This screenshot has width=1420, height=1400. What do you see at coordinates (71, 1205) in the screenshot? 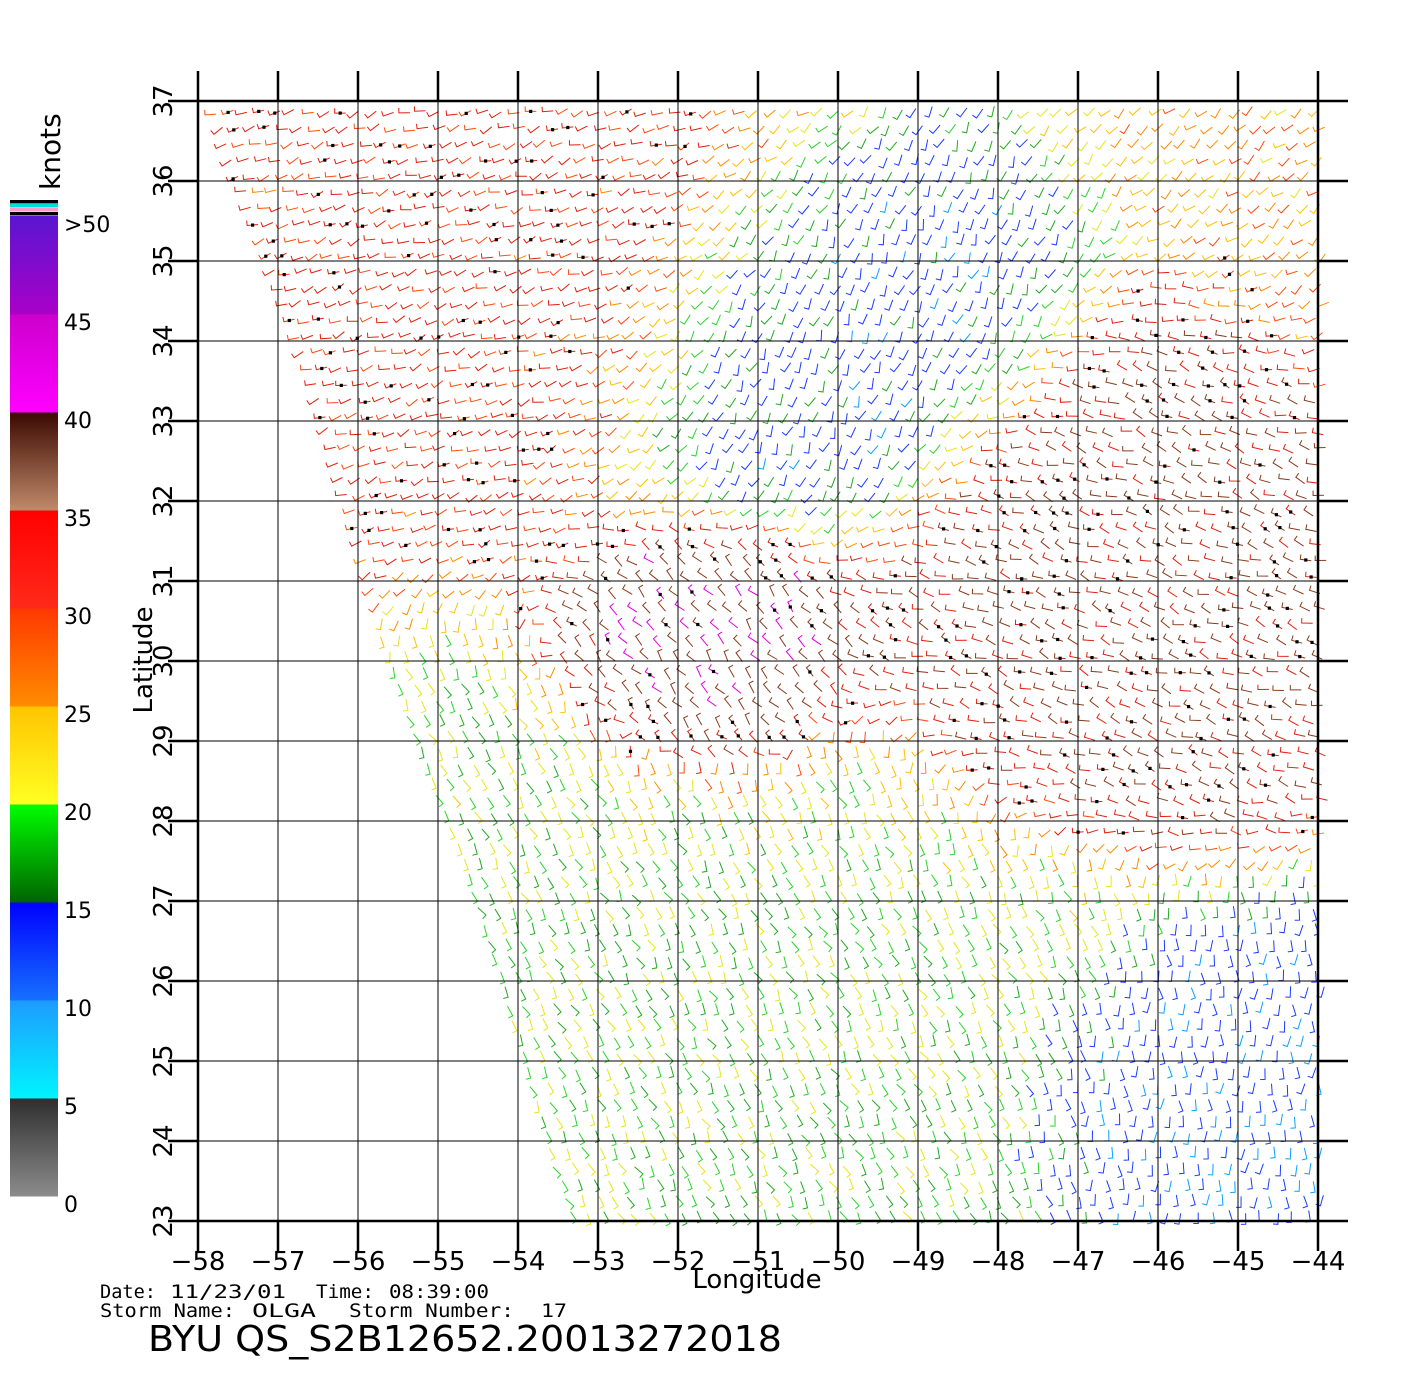
I see `colorbar-tick-label: 0` at bounding box center [71, 1205].